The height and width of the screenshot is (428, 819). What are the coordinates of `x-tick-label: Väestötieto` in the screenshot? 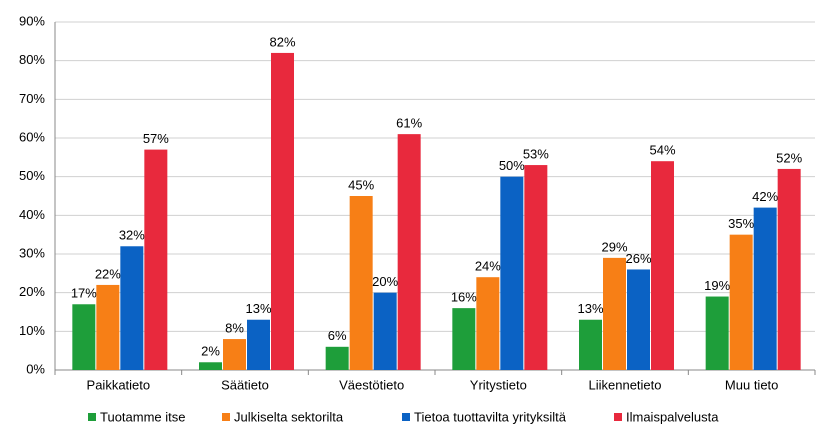 It's located at (371, 384).